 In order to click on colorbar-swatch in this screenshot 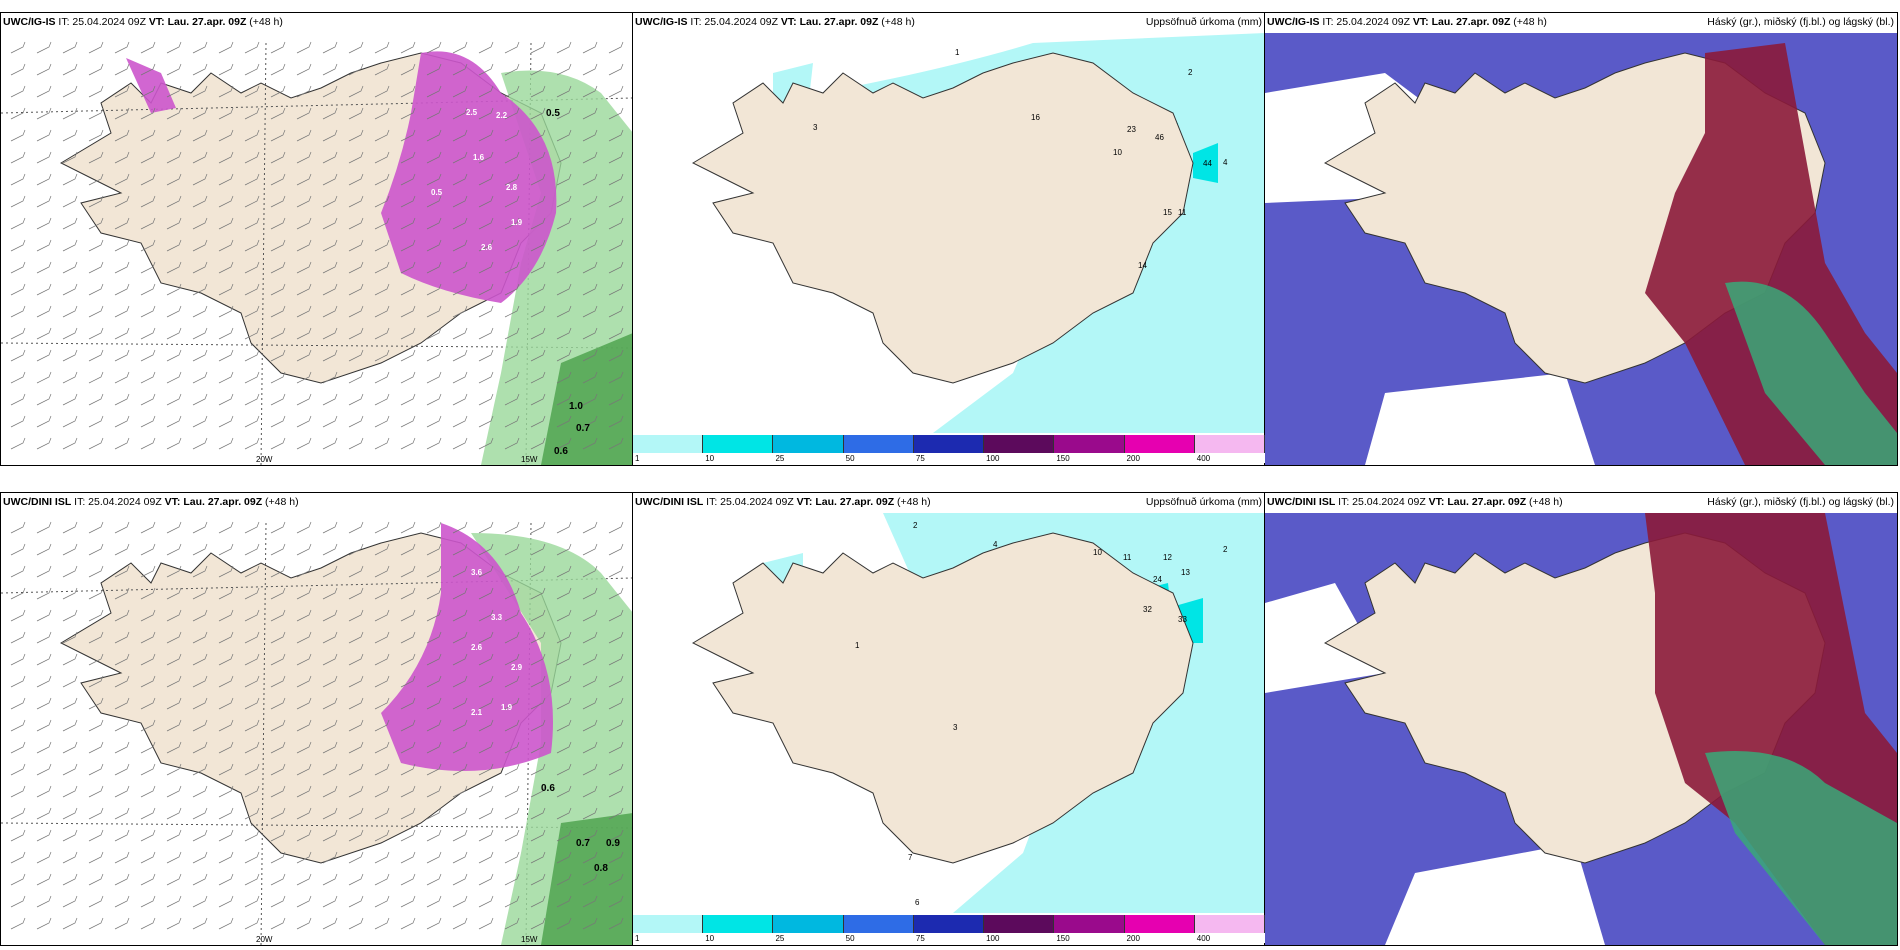, I will do `click(808, 924)`.